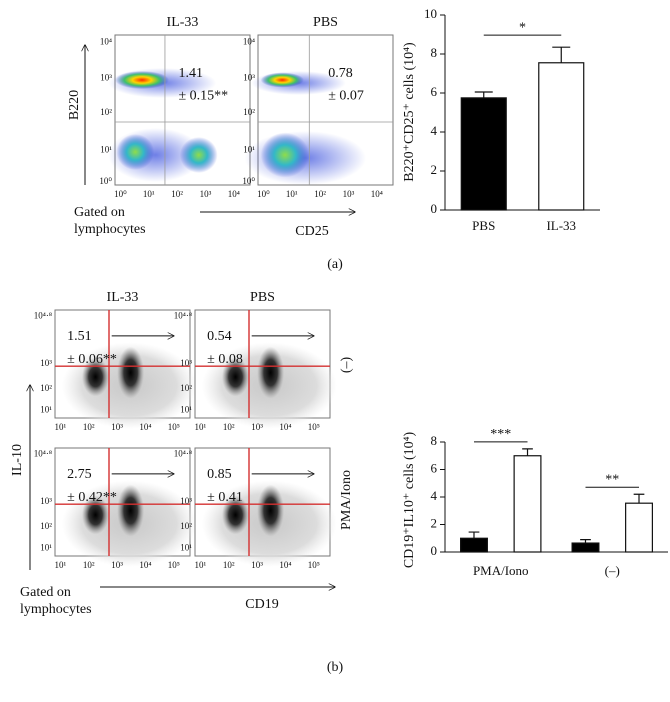  Describe the element at coordinates (225, 497) in the screenshot. I see `gate-stat: ± 0.41` at that location.